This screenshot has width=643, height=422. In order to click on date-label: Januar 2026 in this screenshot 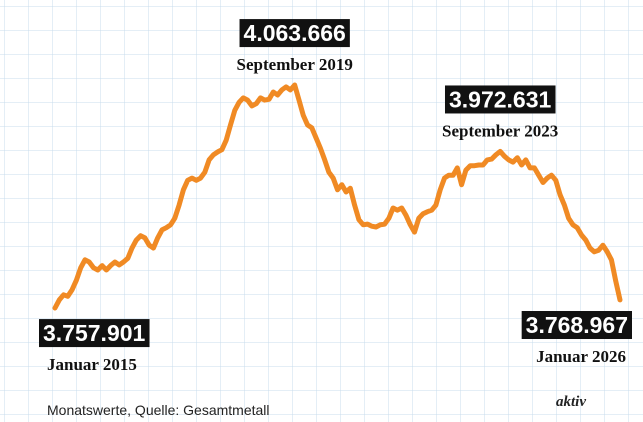, I will do `click(581, 356)`.